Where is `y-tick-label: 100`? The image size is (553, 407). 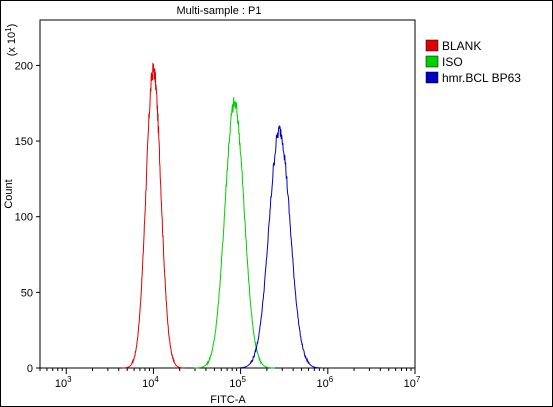 y-tick-label: 100 is located at coordinates (24, 218).